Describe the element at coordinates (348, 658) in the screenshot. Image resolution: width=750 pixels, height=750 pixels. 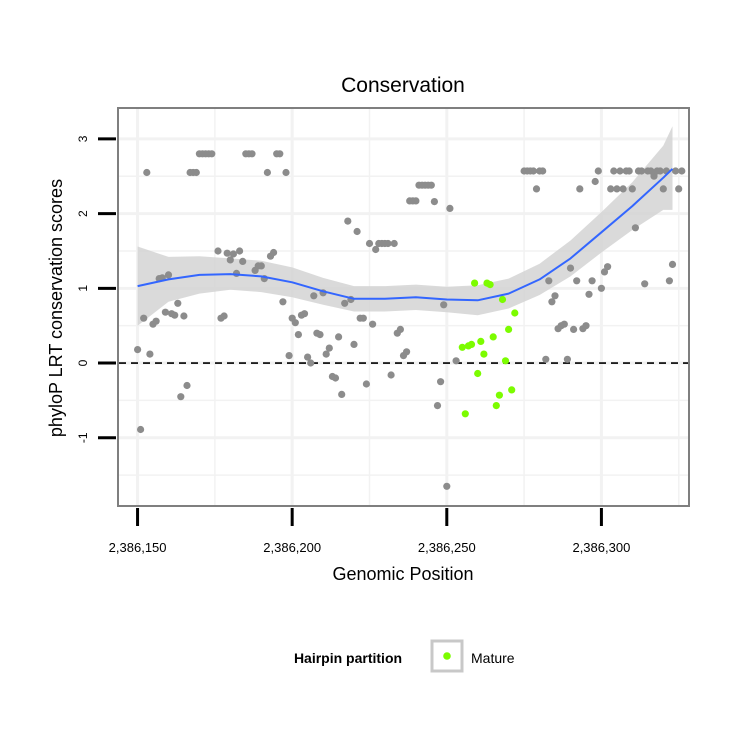
I see `legend-title: Hairpin partition` at that location.